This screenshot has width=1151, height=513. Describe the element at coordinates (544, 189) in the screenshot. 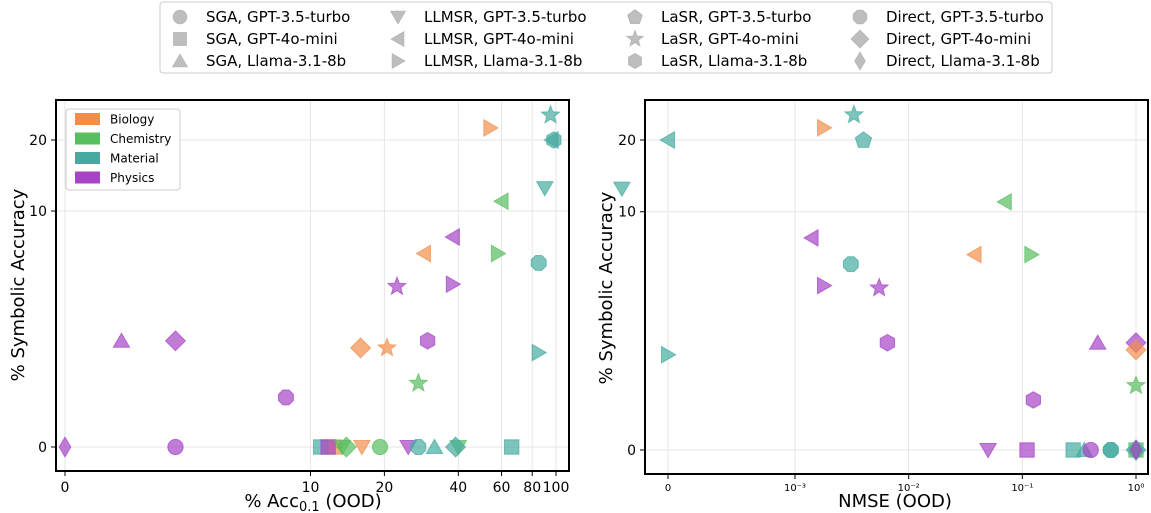

I see `left-point-material-triangle-down` at that location.